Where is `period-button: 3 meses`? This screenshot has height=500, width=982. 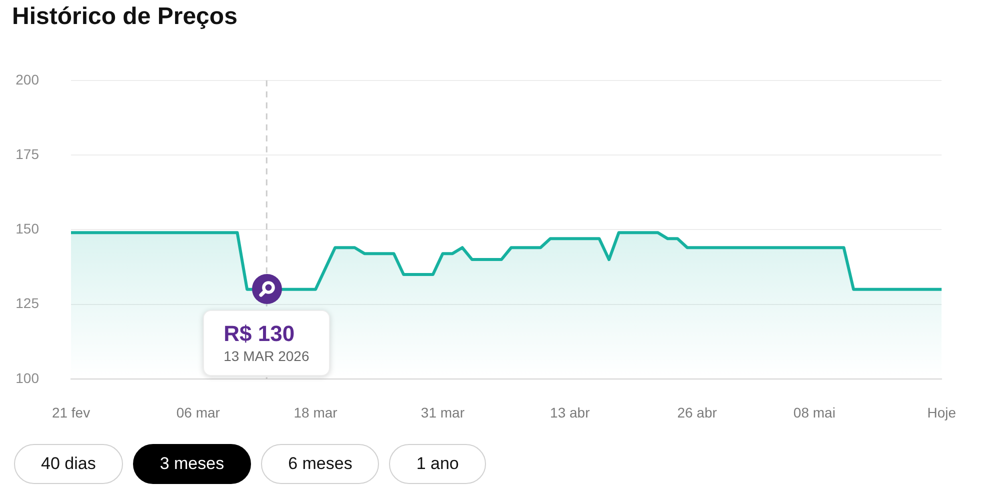
period-button: 3 meses is located at coordinates (192, 464).